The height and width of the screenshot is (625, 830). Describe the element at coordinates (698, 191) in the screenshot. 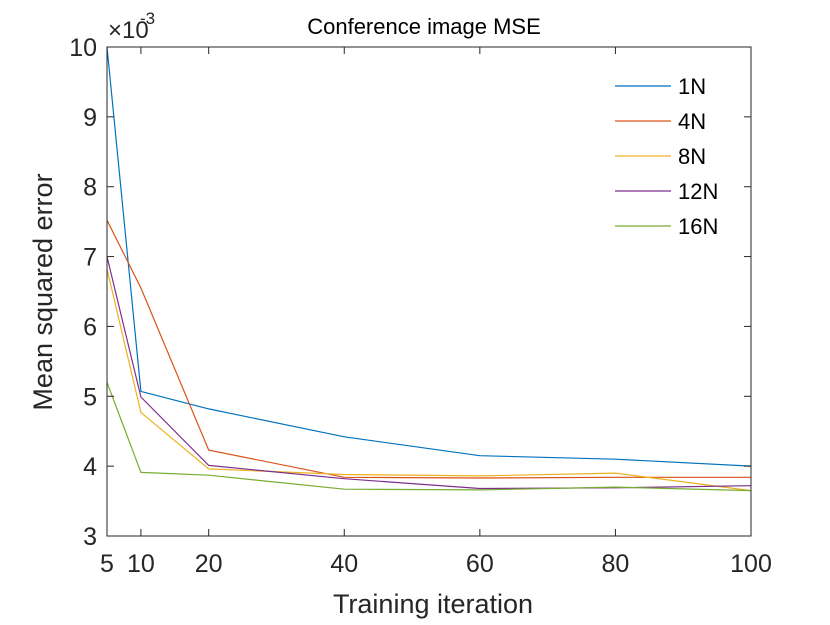

I see `legend-label-12n: 12N` at that location.